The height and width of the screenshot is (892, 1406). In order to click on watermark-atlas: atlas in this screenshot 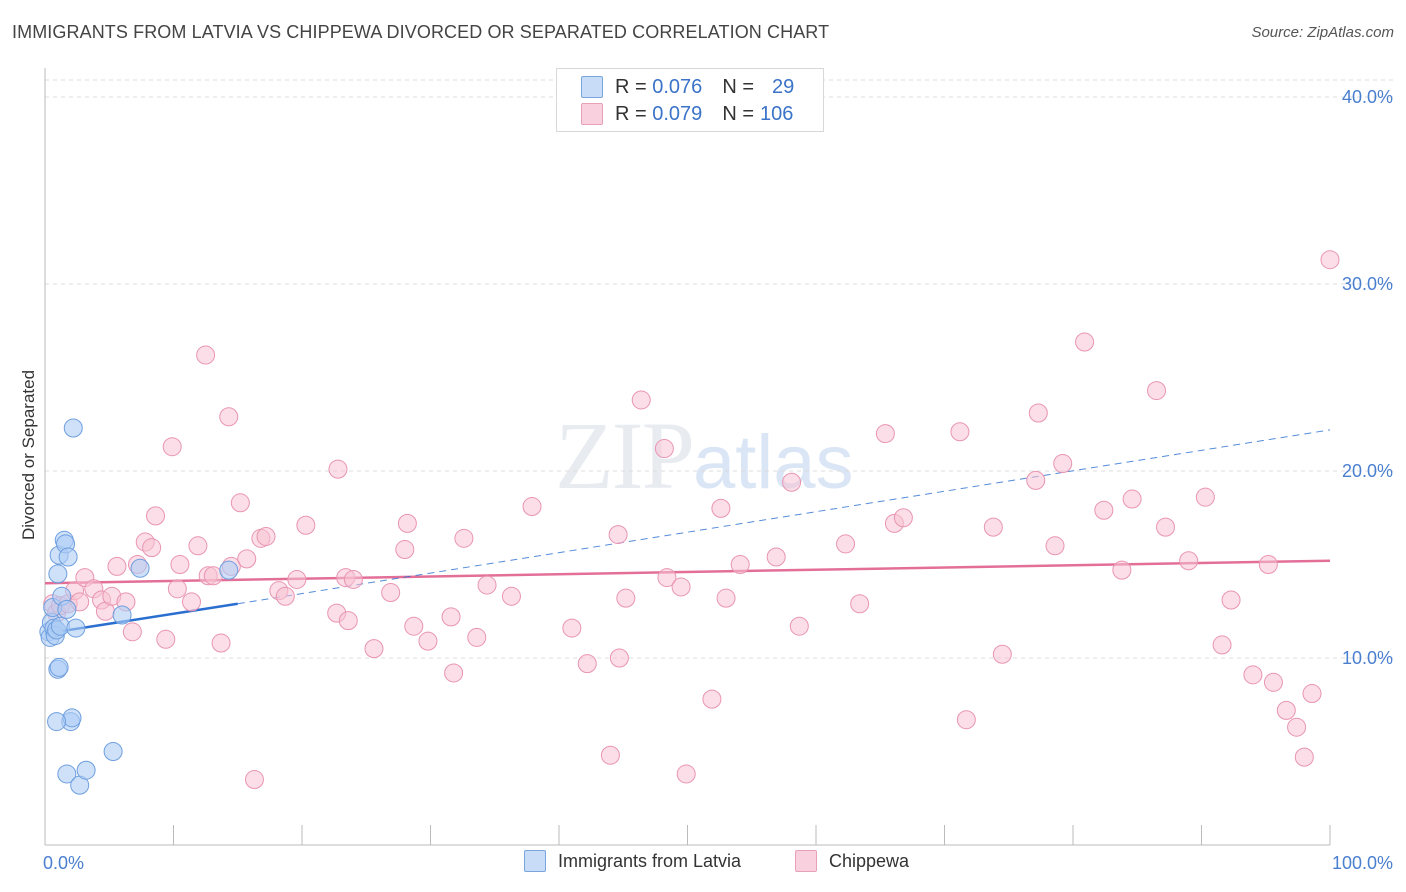, I will do `click(773, 462)`.